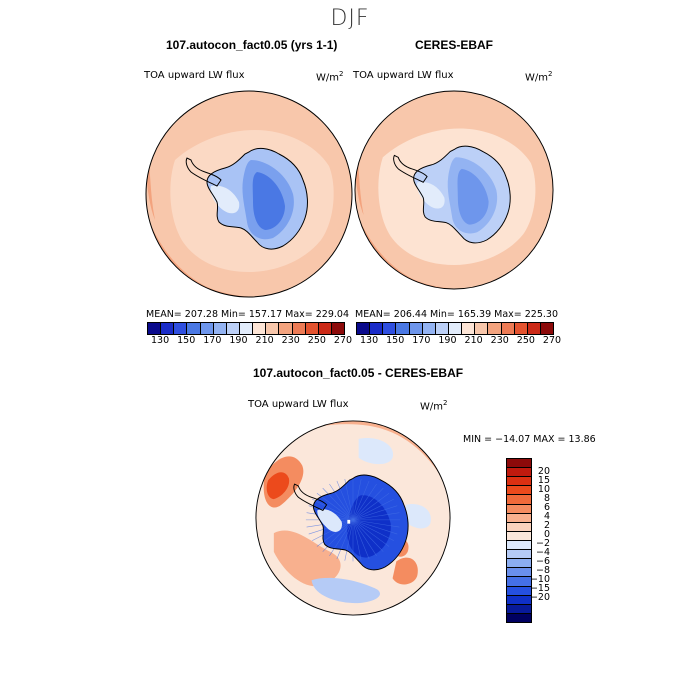 The height and width of the screenshot is (700, 700). What do you see at coordinates (529, 439) in the screenshot?
I see `diff-stats: MIN = −14.07 MAX = 13.86` at bounding box center [529, 439].